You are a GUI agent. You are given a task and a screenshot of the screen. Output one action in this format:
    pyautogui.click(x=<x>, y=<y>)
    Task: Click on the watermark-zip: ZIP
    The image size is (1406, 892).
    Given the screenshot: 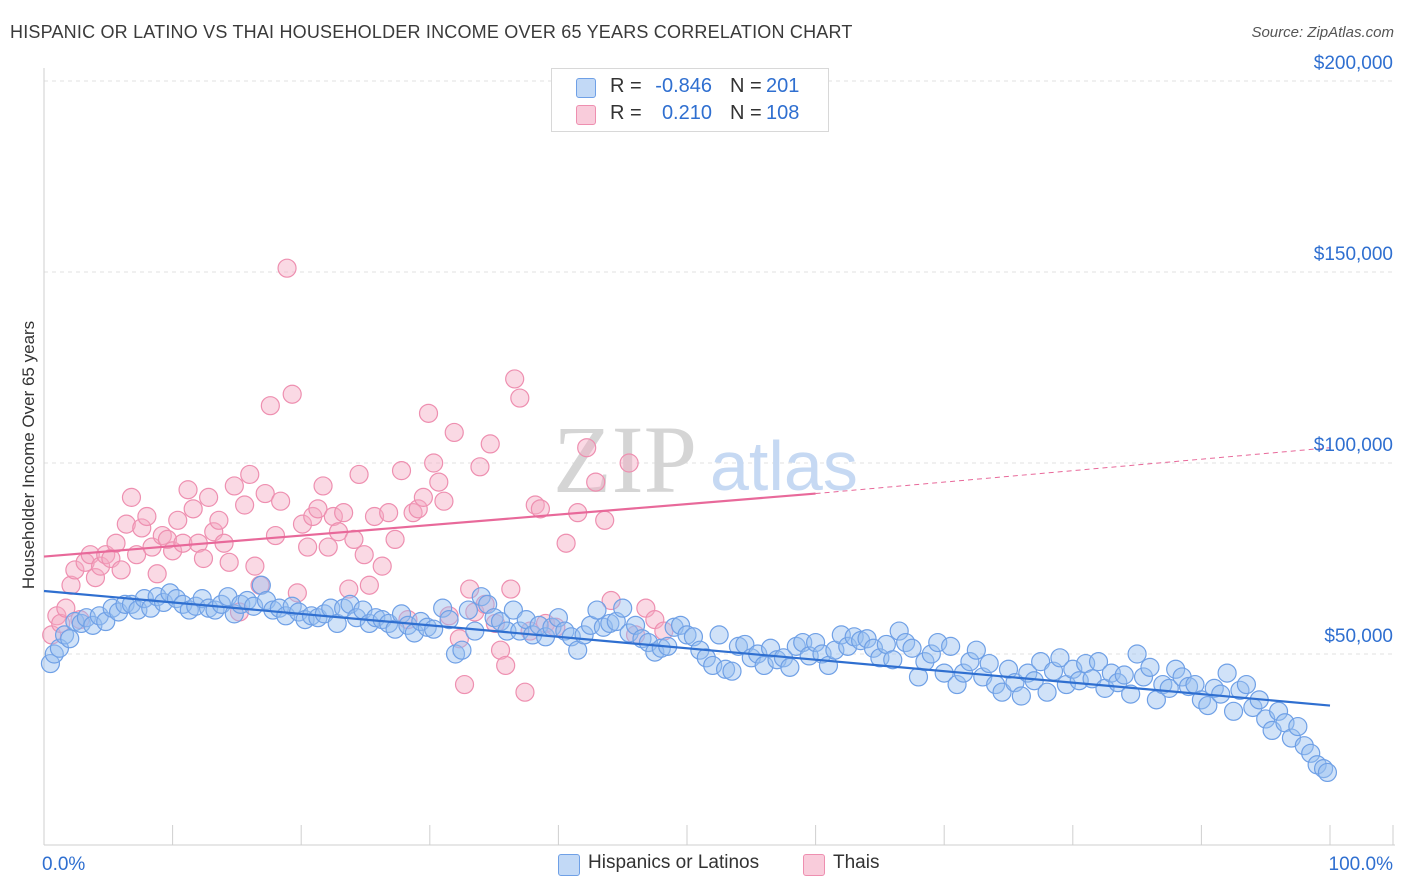 What is the action you would take?
    pyautogui.click(x=625, y=459)
    